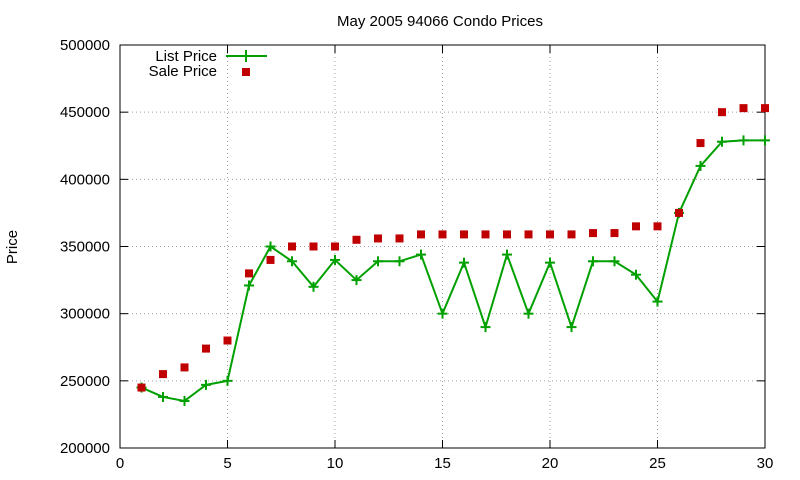 The height and width of the screenshot is (480, 800). Describe the element at coordinates (85, 179) in the screenshot. I see `y-tick-label: 400000` at that location.